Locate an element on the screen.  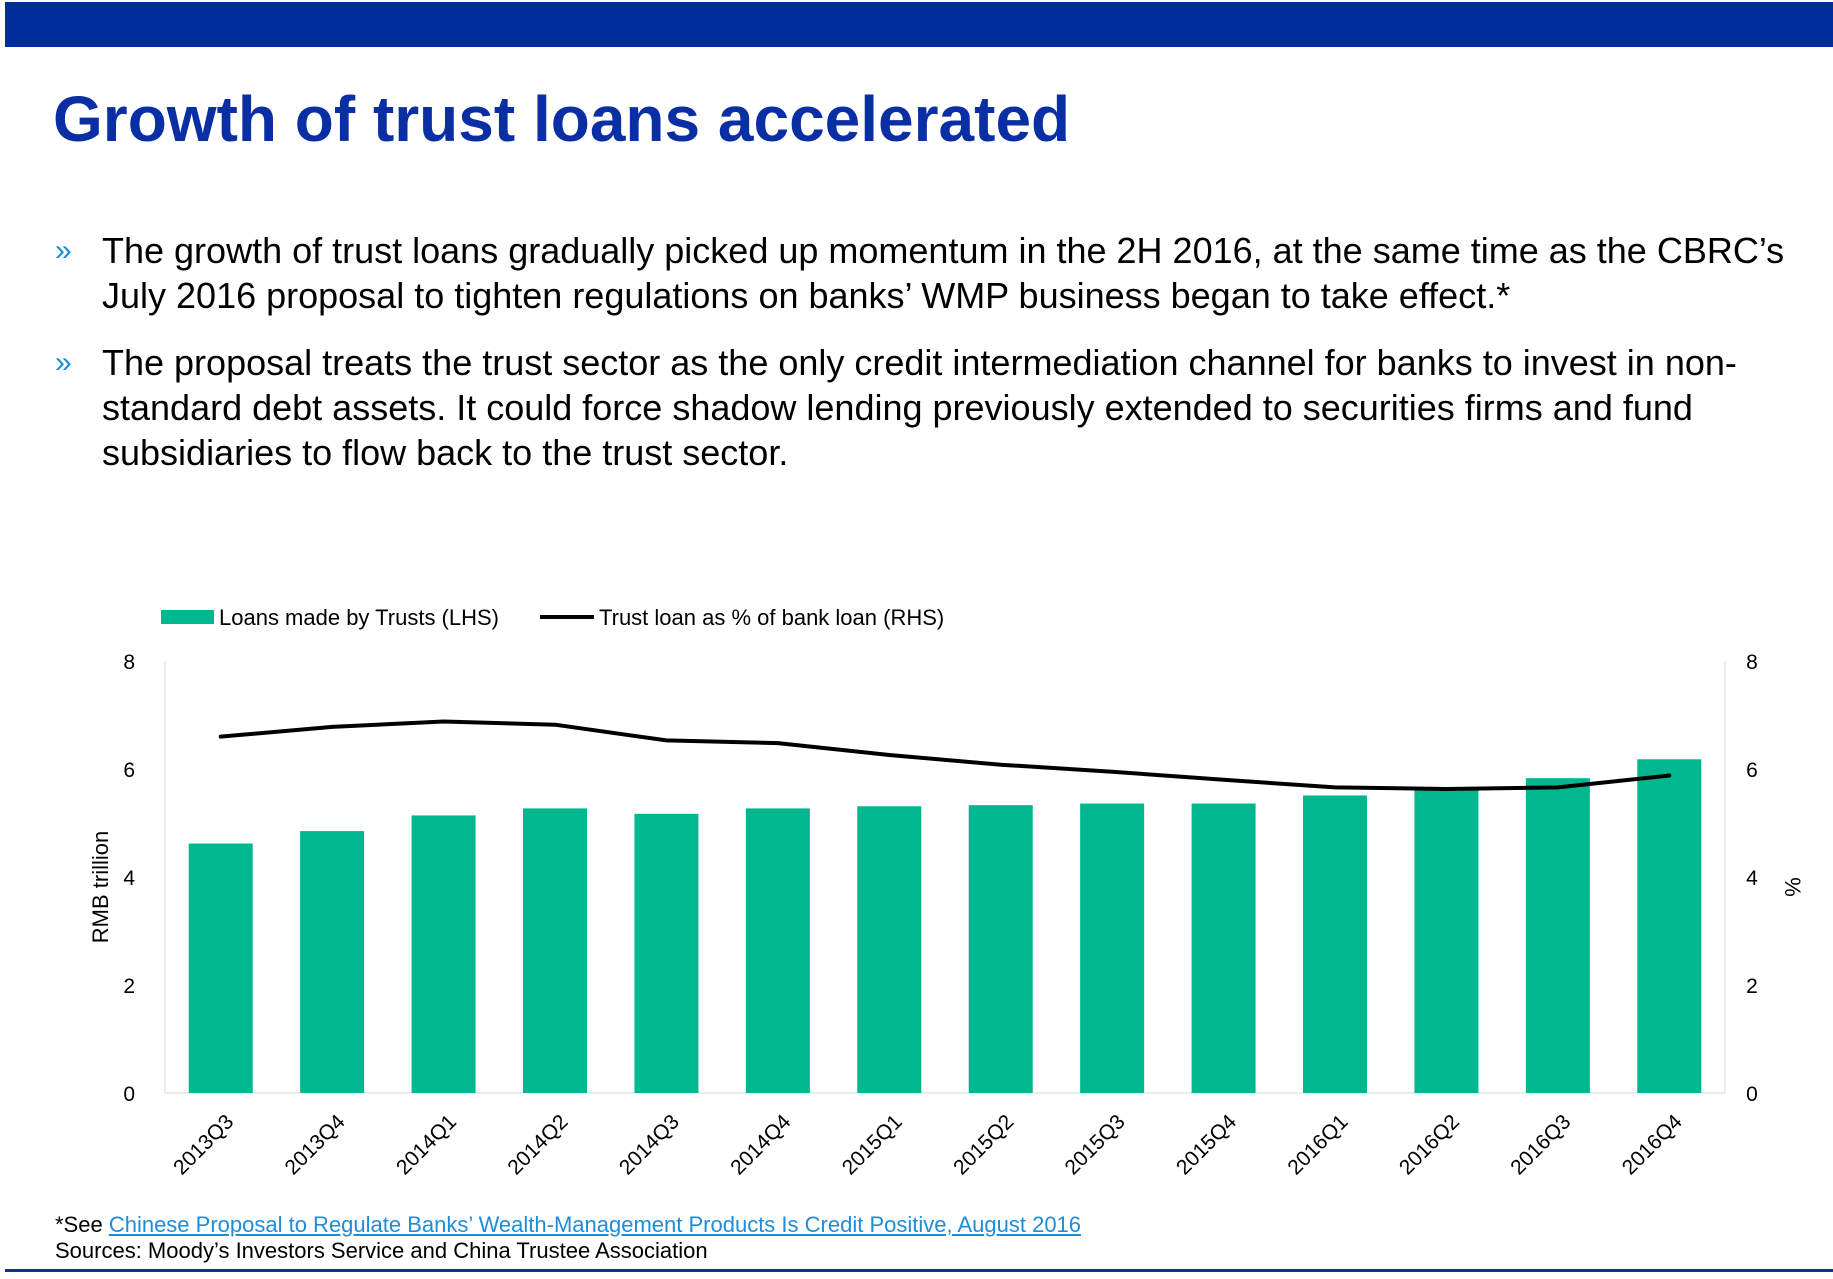
y2-axis-title: % is located at coordinates (1792, 887).